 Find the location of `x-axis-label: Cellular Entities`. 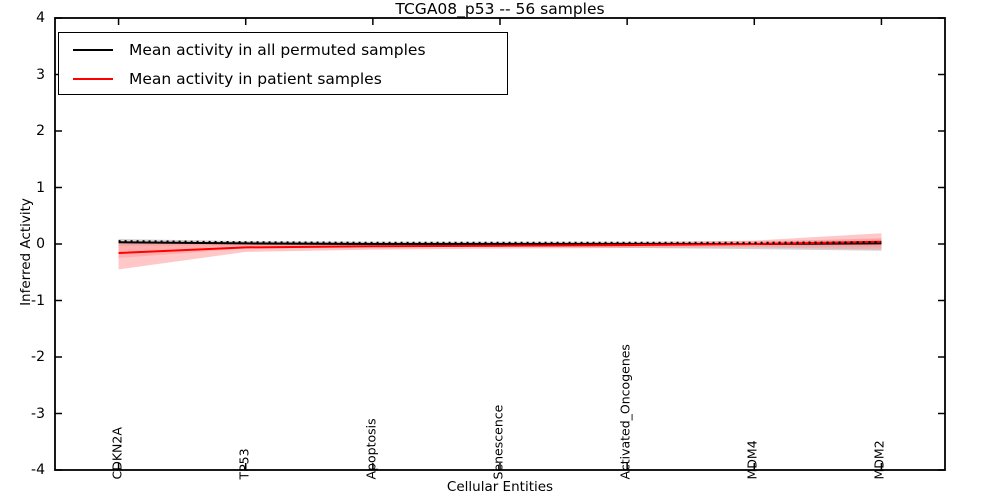

x-axis-label: Cellular Entities is located at coordinates (500, 487).